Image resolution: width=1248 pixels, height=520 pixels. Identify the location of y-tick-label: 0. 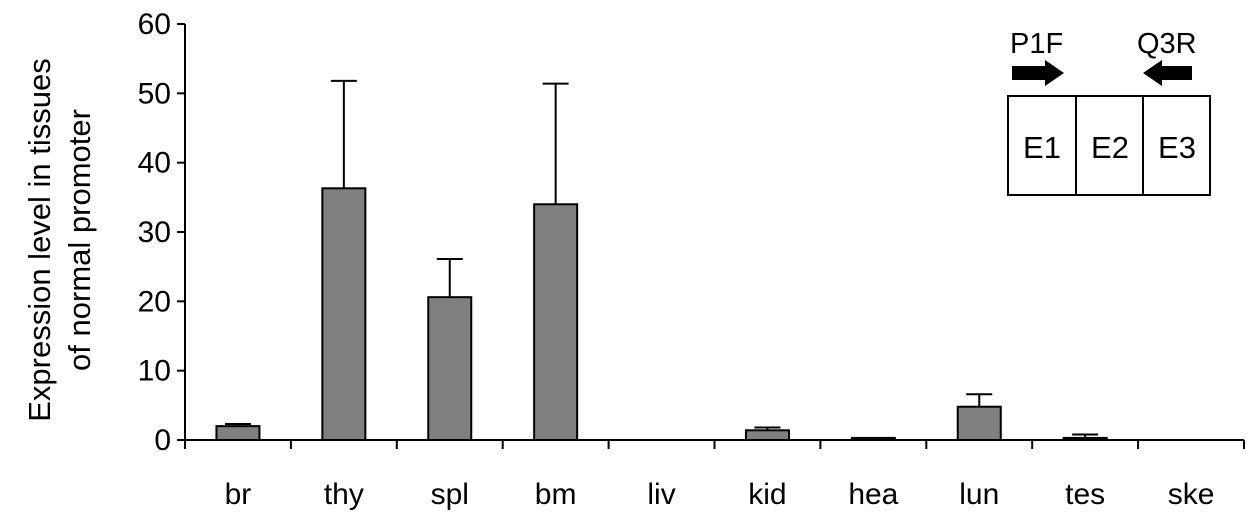
(162, 440).